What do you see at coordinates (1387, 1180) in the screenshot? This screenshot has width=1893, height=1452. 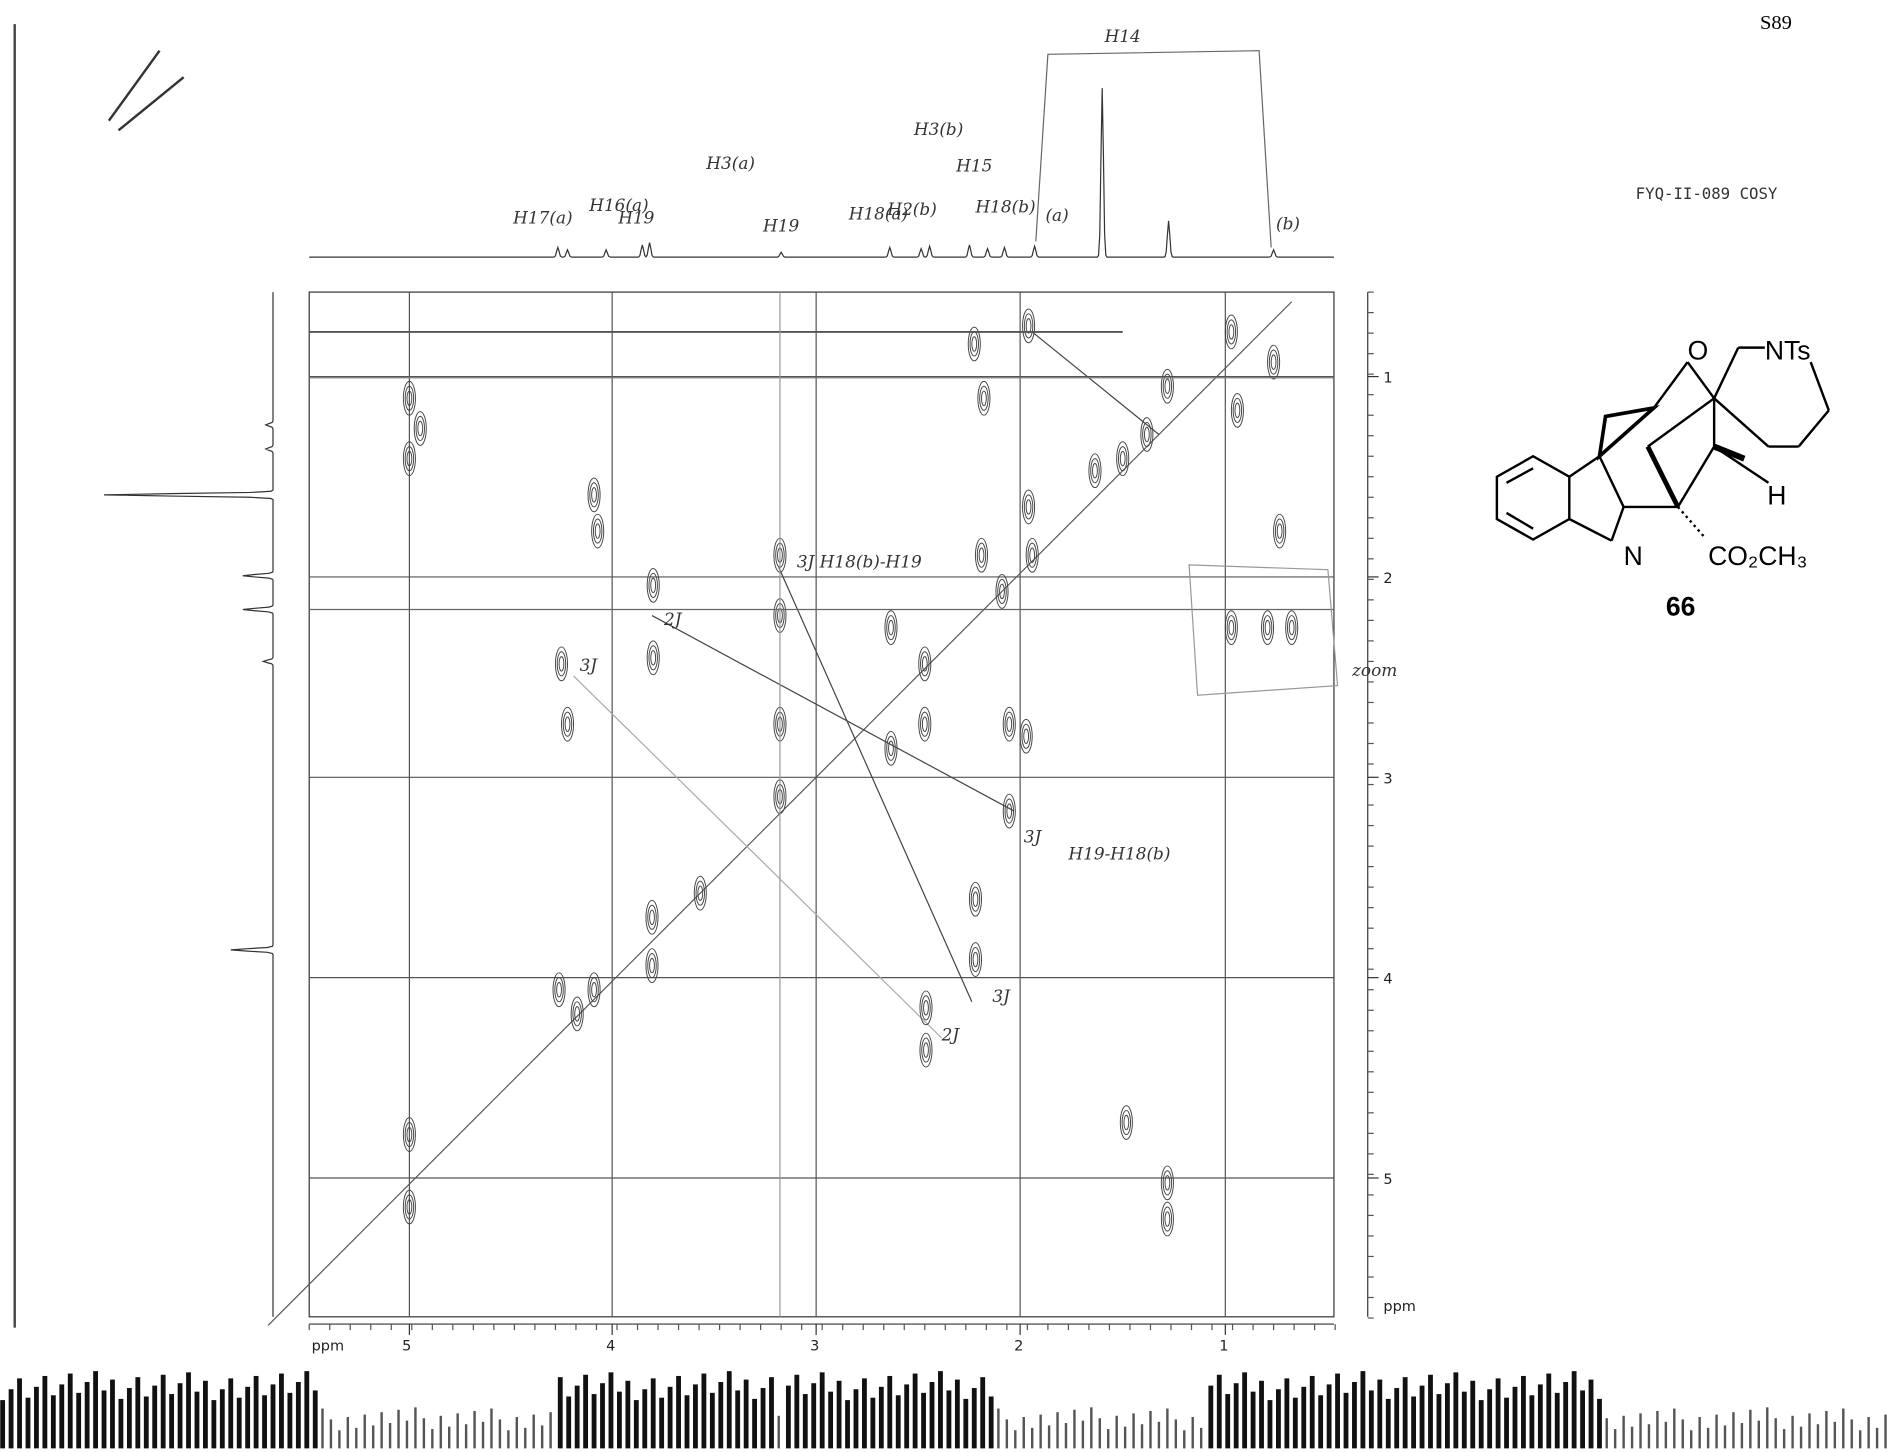 I see `y-tick-label: 5` at bounding box center [1387, 1180].